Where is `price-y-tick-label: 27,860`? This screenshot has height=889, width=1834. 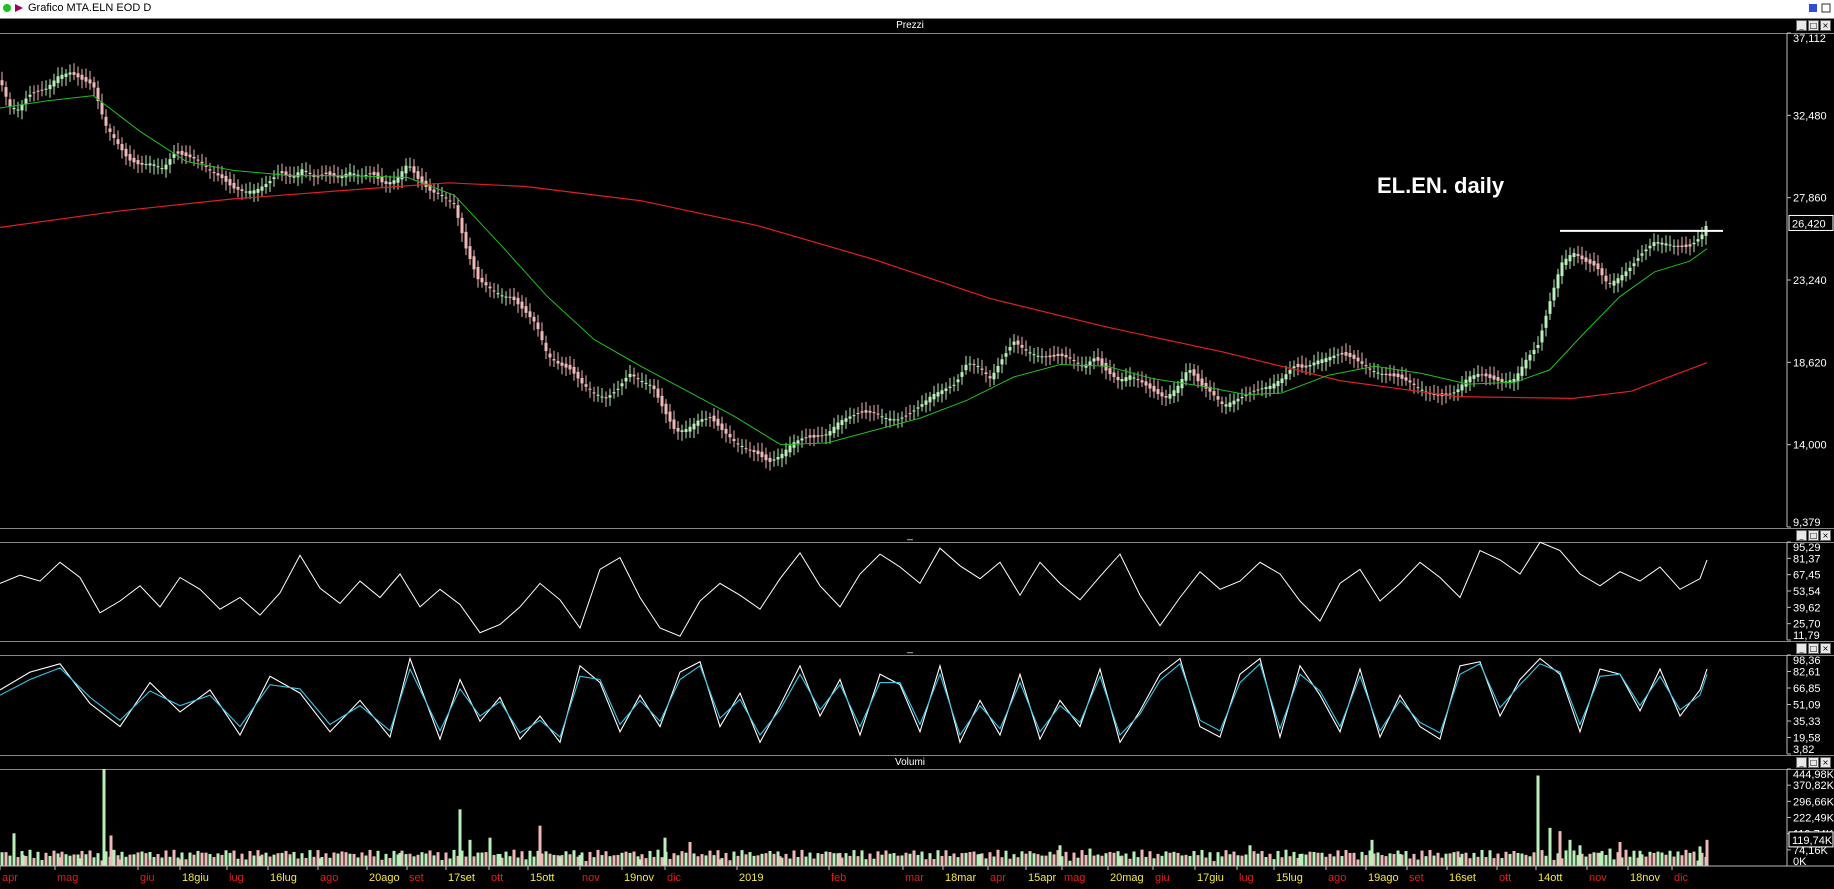
price-y-tick-label: 27,860 is located at coordinates (1810, 199).